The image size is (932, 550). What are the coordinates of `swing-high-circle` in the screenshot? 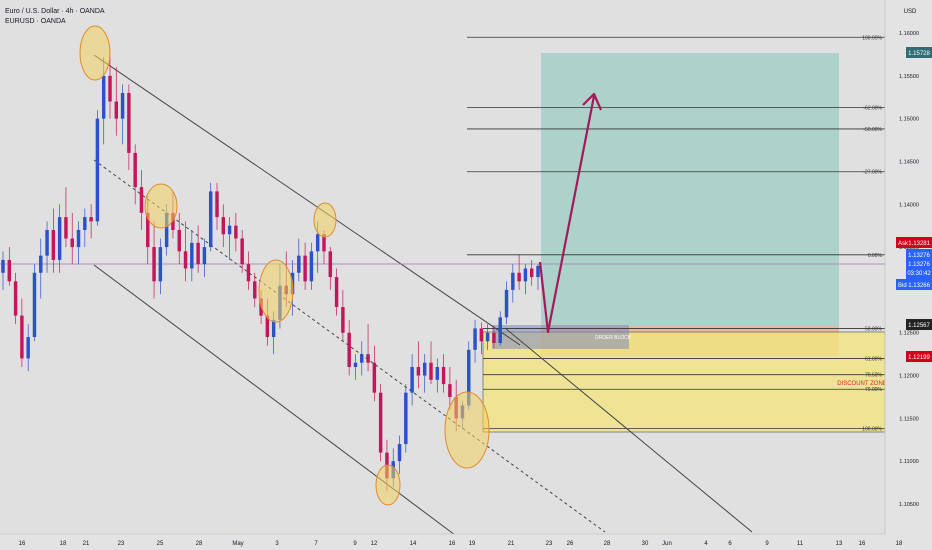 It's located at (95, 53).